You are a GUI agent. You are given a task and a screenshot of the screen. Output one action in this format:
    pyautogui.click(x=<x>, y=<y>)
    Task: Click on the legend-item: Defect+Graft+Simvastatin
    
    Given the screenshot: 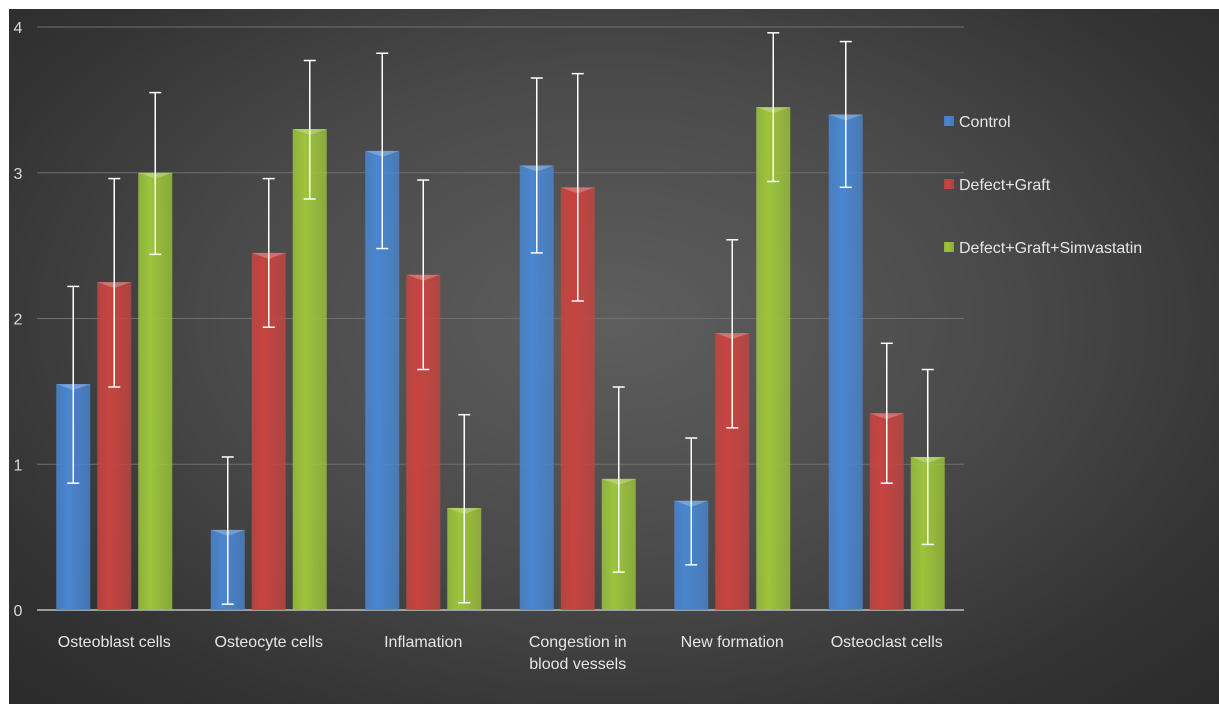 What is the action you would take?
    pyautogui.click(x=1043, y=248)
    